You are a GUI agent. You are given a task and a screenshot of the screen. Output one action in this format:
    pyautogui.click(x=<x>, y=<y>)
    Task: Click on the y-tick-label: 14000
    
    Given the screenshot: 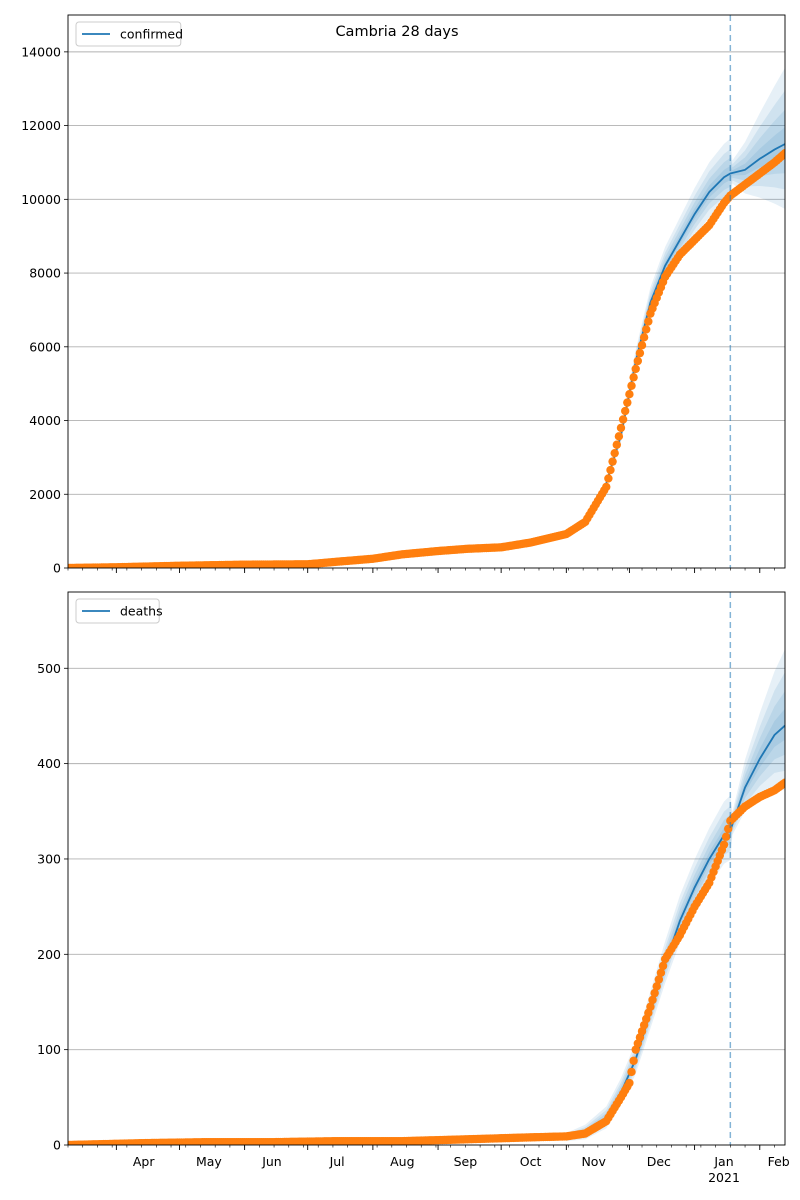 What is the action you would take?
    pyautogui.click(x=41, y=51)
    